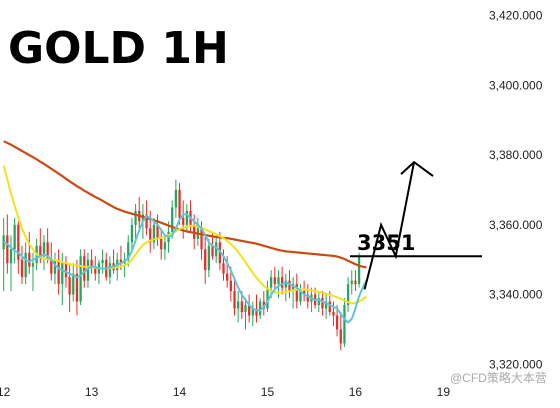  I want to click on chart-title: GOLD 1H, so click(118, 48).